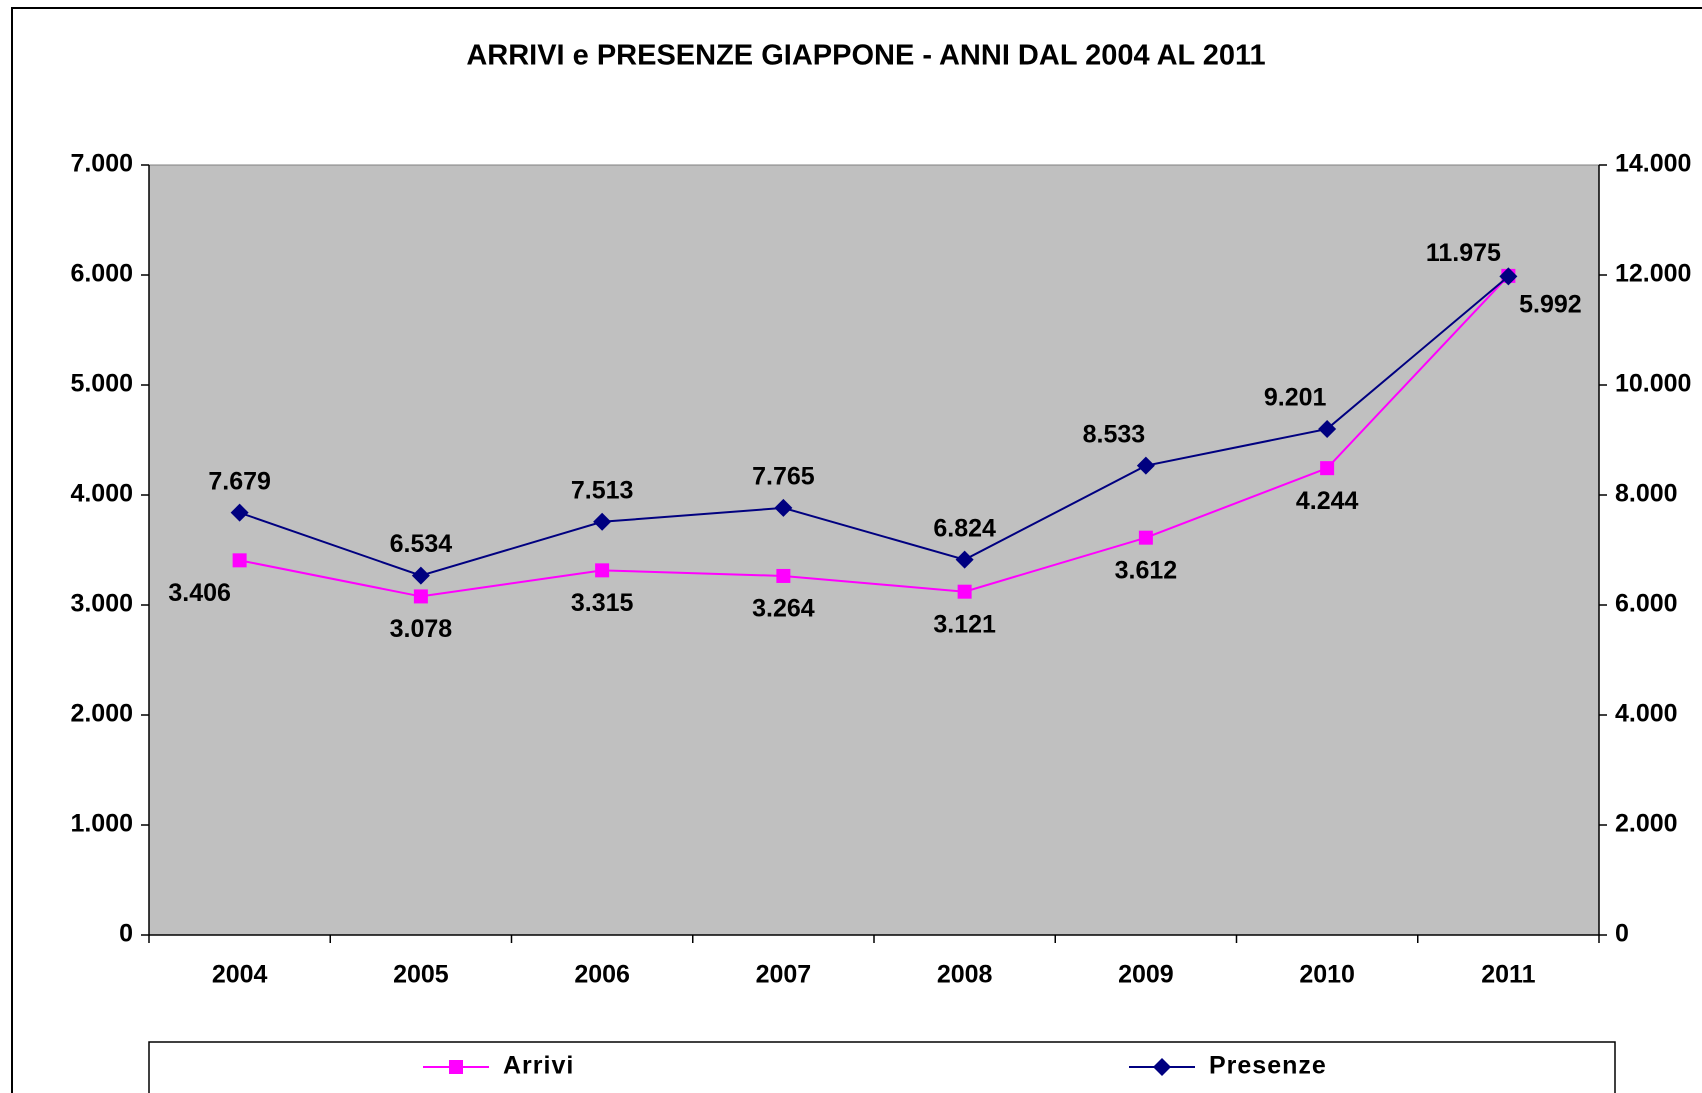 This screenshot has height=1093, width=1702. I want to click on data-label: 3.406, so click(199, 593).